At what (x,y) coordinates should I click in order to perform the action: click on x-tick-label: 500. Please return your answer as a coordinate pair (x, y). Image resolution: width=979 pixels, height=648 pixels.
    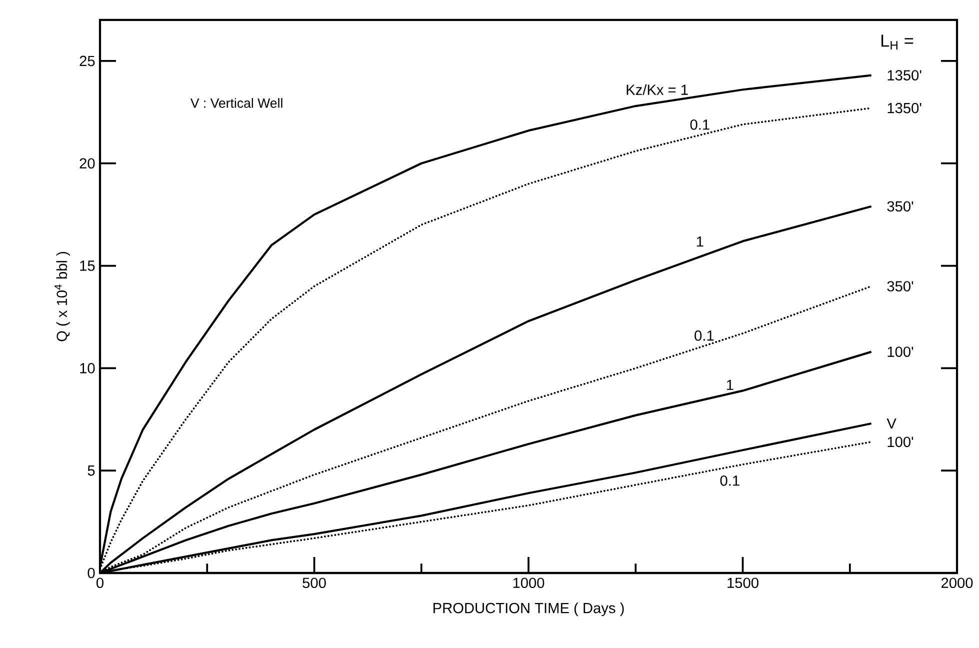
    Looking at the image, I should click on (314, 583).